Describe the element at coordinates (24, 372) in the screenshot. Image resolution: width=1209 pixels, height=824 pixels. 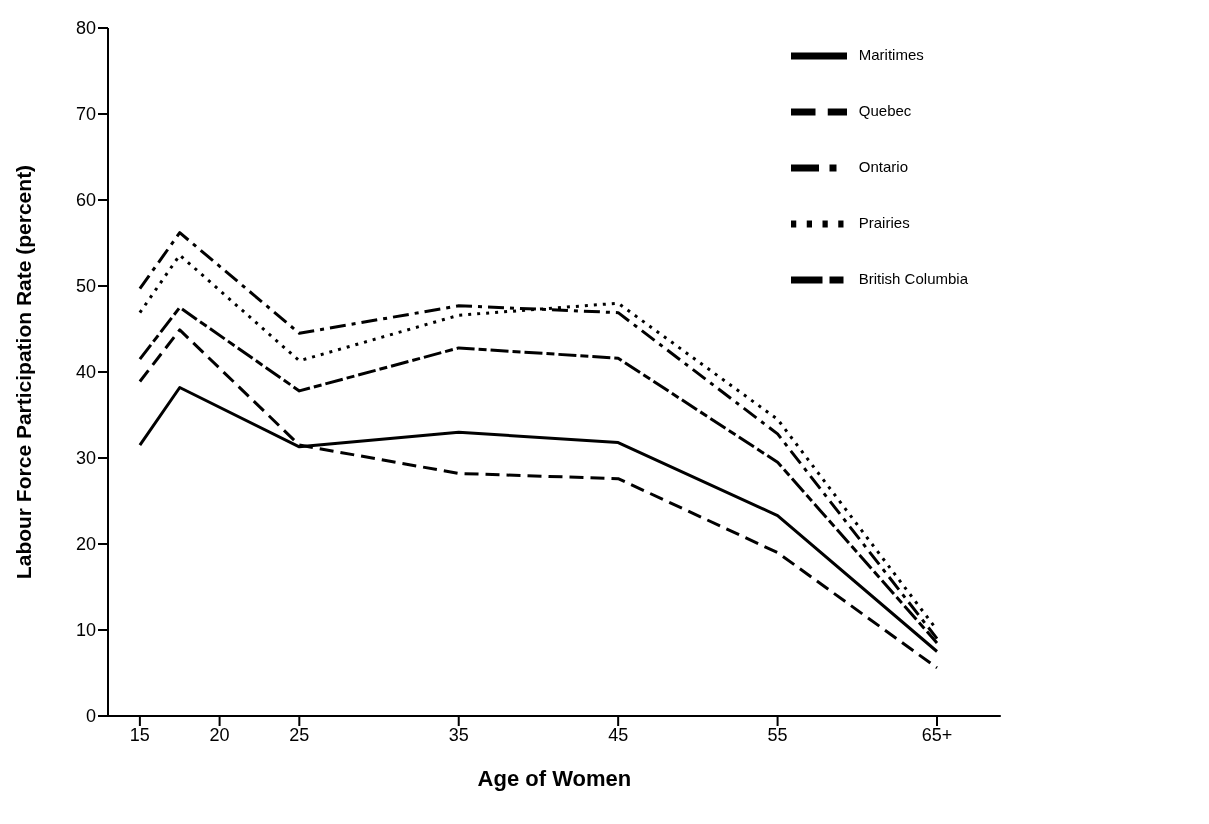
I see `y-axis-title: Labour Force Participation Rate (percent)` at that location.